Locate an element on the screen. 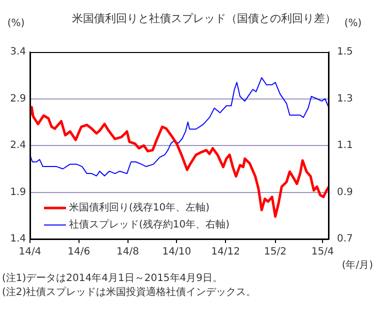  chart-title: 米国債利回りと社債スプレッド（国債との利回り差） is located at coordinates (204, 18).